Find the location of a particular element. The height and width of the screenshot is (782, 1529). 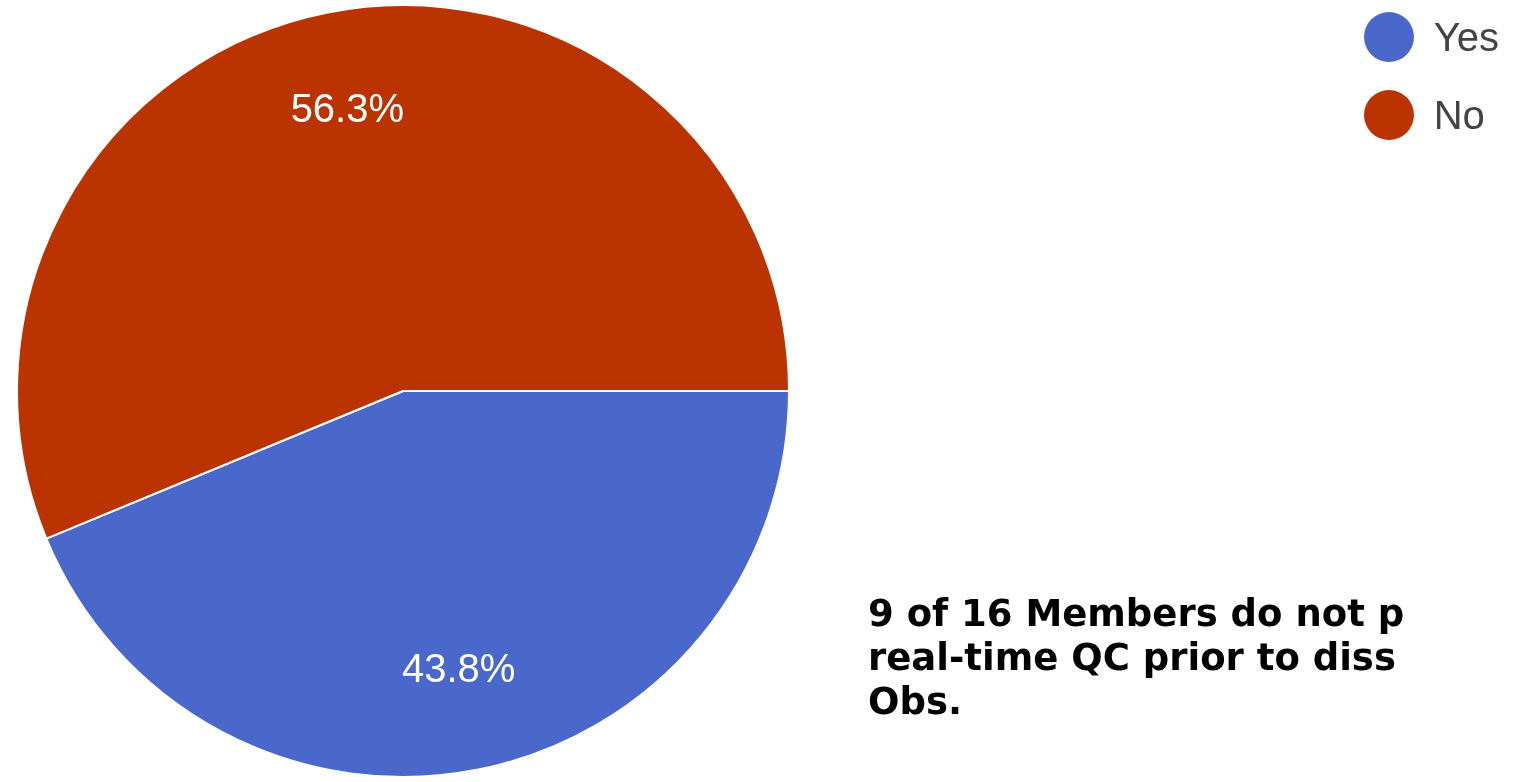

legend-label: Yes is located at coordinates (1466, 37).